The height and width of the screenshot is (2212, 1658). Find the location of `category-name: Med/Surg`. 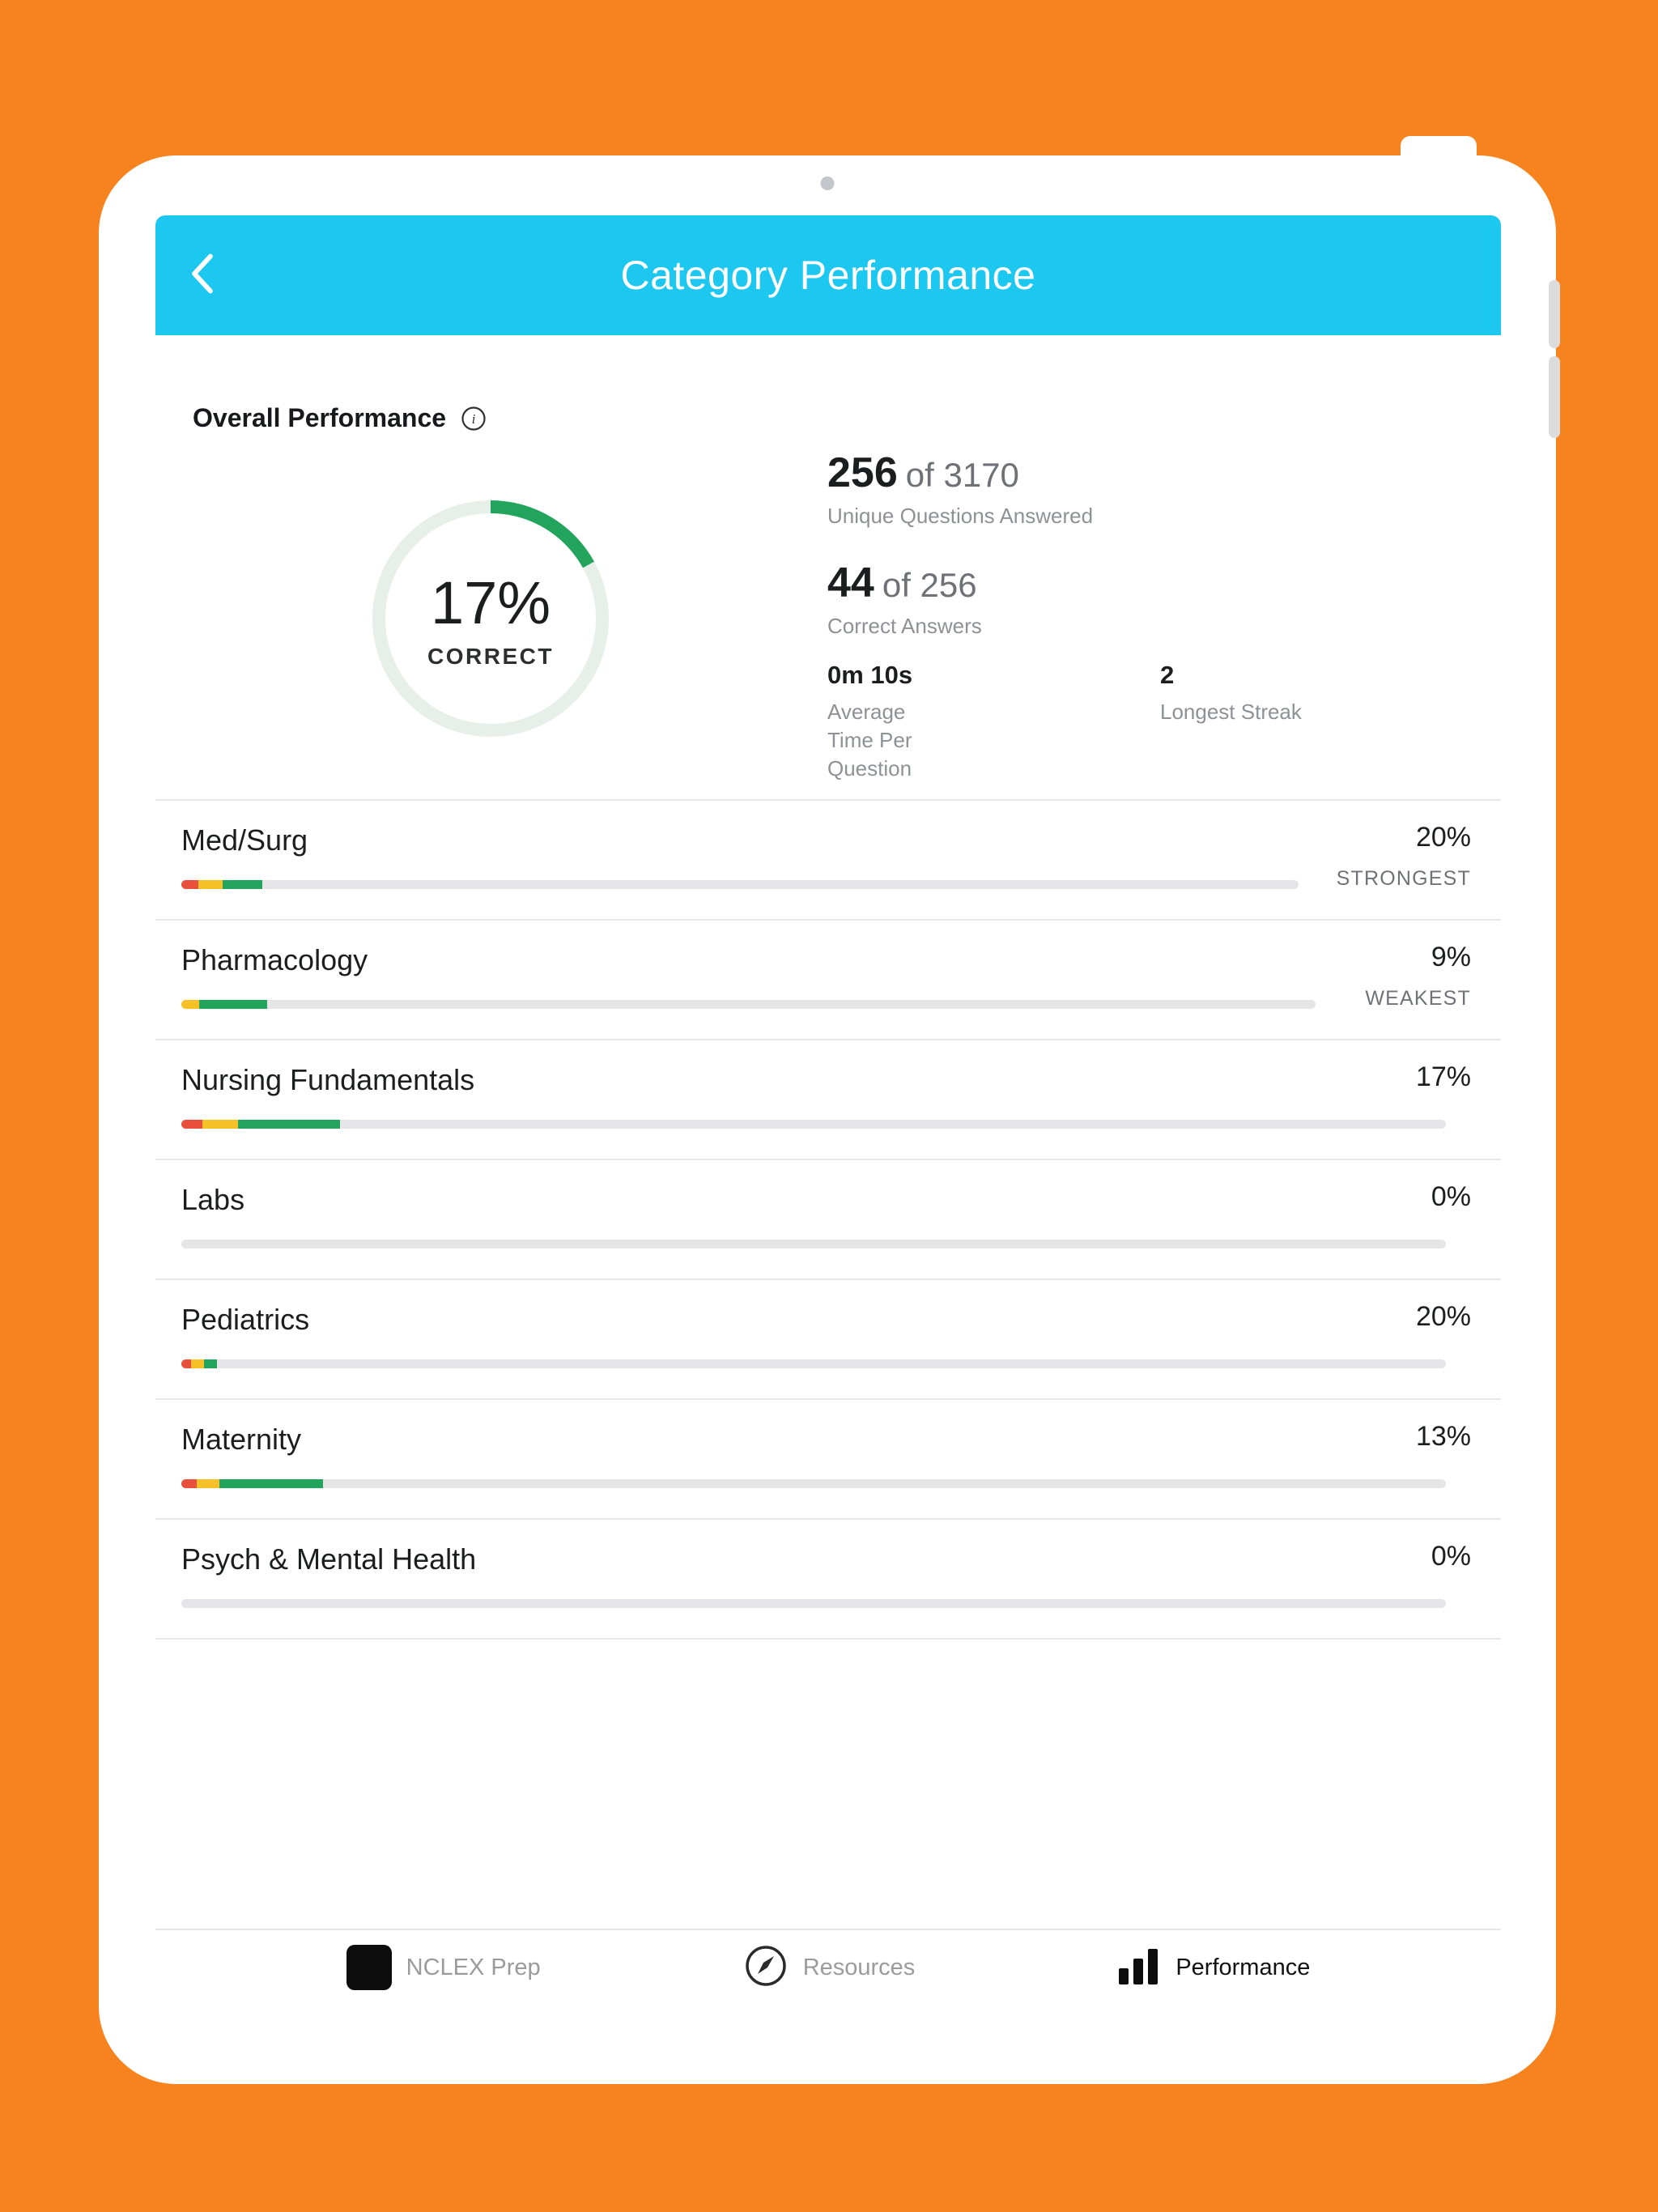

category-name: Med/Surg is located at coordinates (244, 840).